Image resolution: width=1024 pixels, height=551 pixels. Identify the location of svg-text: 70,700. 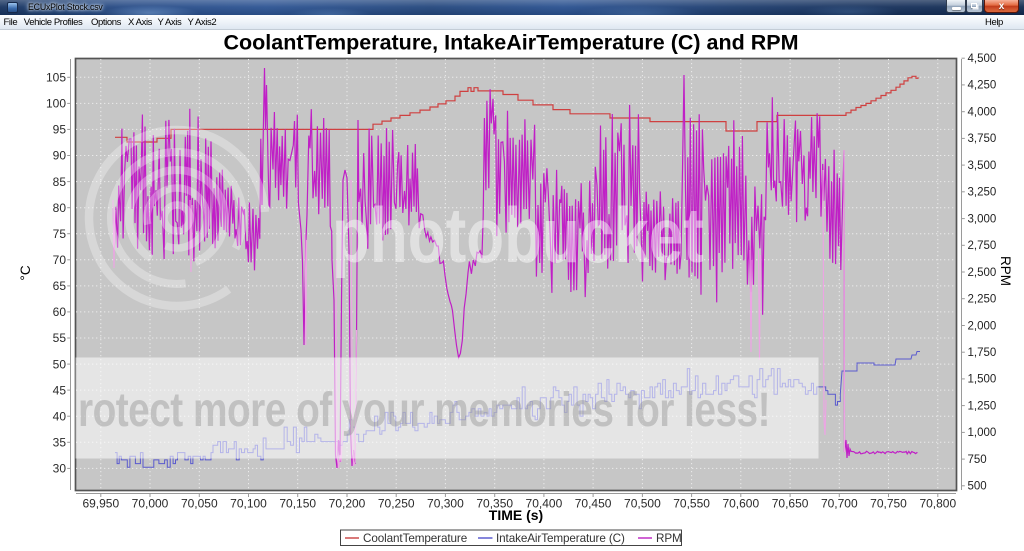
(839, 504).